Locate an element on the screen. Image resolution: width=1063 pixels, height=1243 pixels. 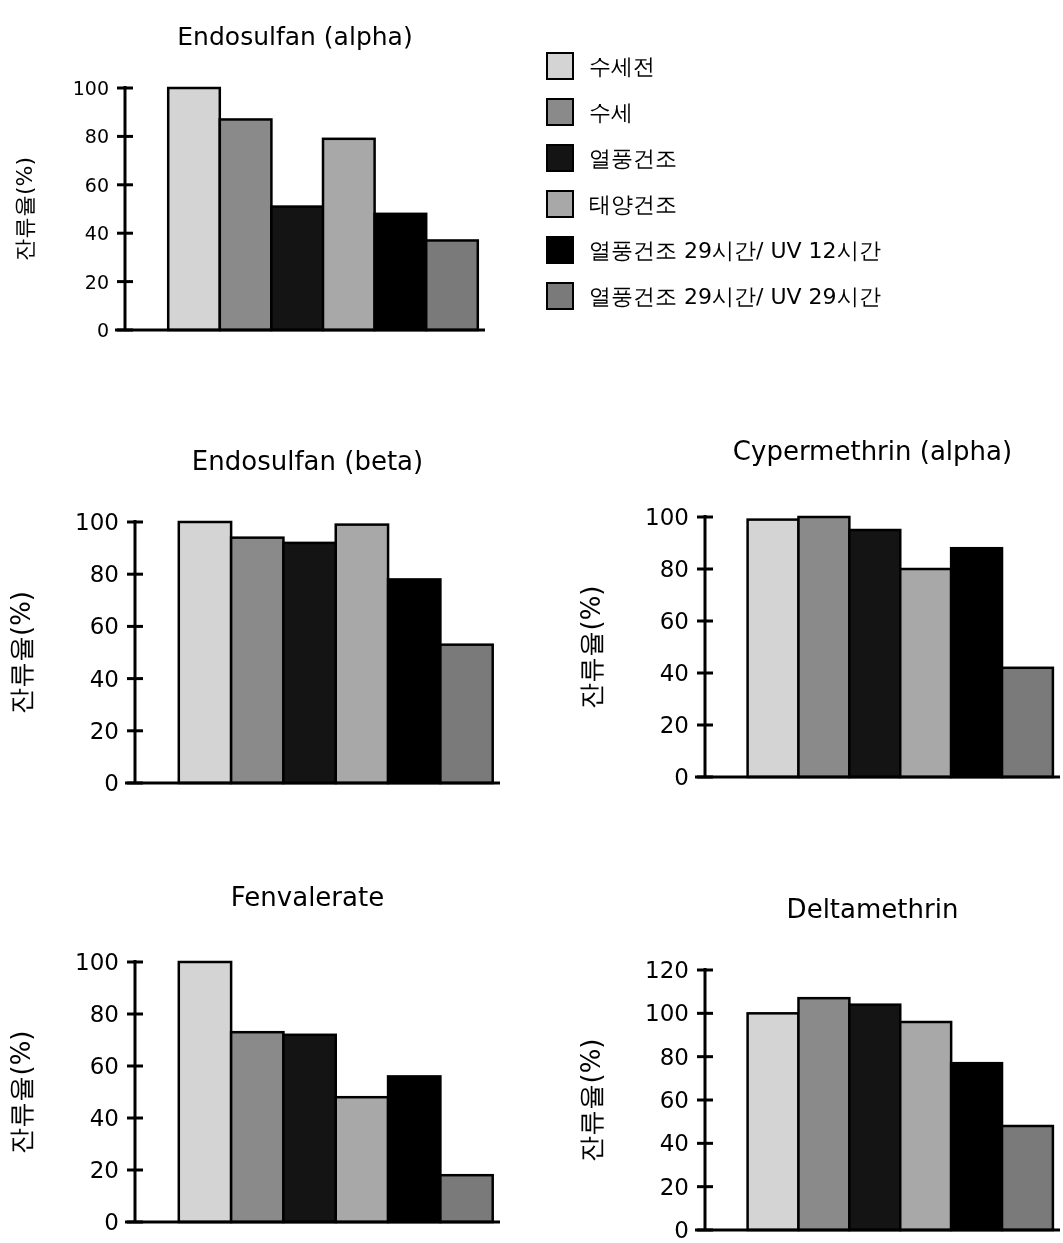
chart-title: Fenvalerate is located at coordinates (307, 897).